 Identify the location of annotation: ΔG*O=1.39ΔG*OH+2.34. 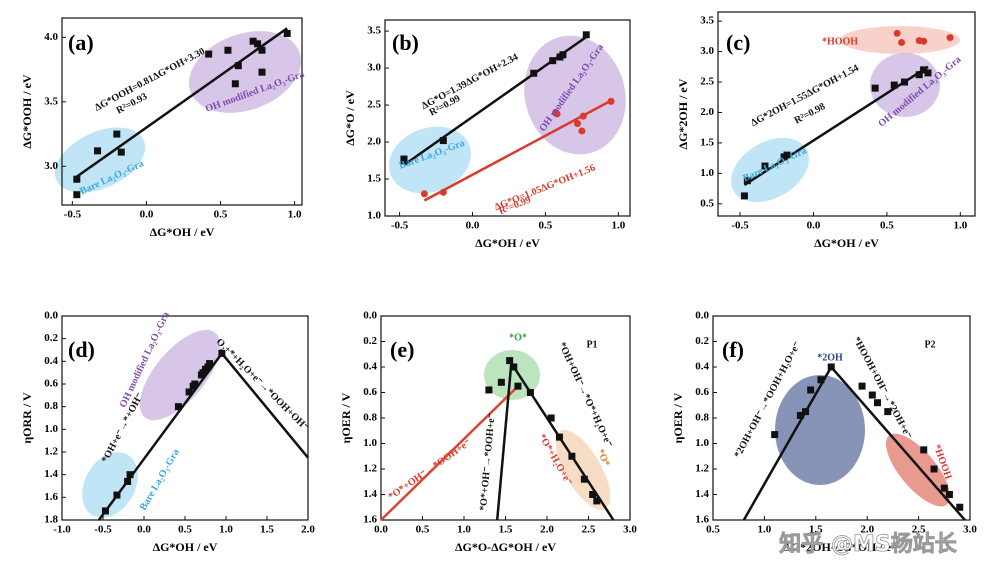
(470, 82).